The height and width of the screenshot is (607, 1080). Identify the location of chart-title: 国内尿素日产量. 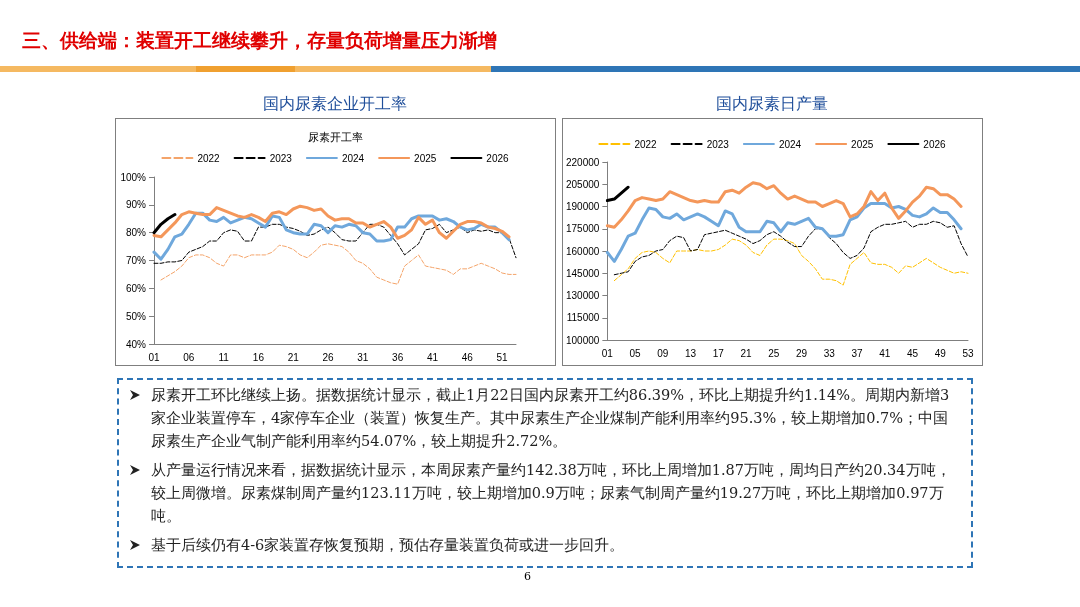
(772, 103).